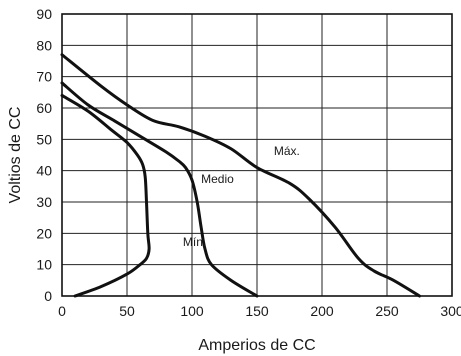  Describe the element at coordinates (387, 311) in the screenshot. I see `x-tick-label: 250` at that location.